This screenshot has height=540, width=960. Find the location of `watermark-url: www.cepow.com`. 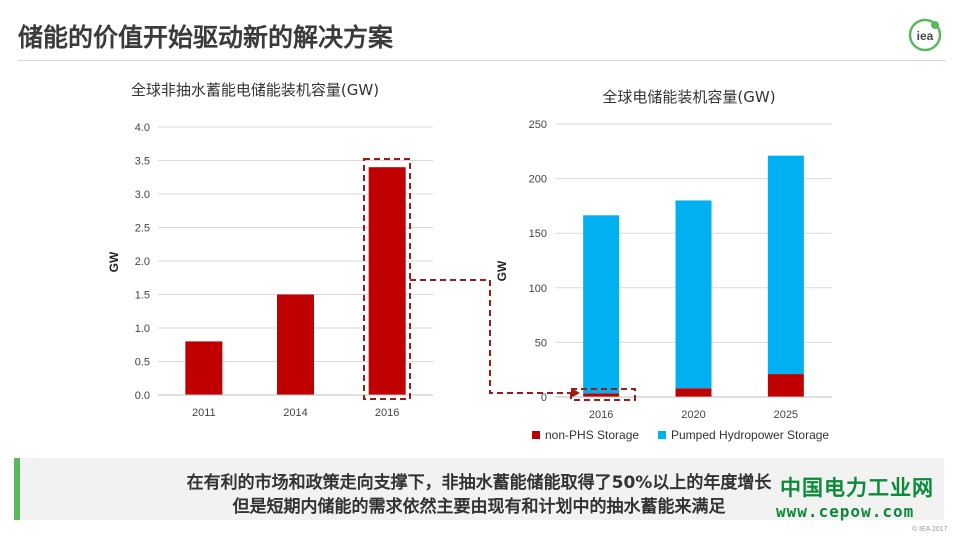

watermark-url: www.cepow.com is located at coordinates (845, 511).